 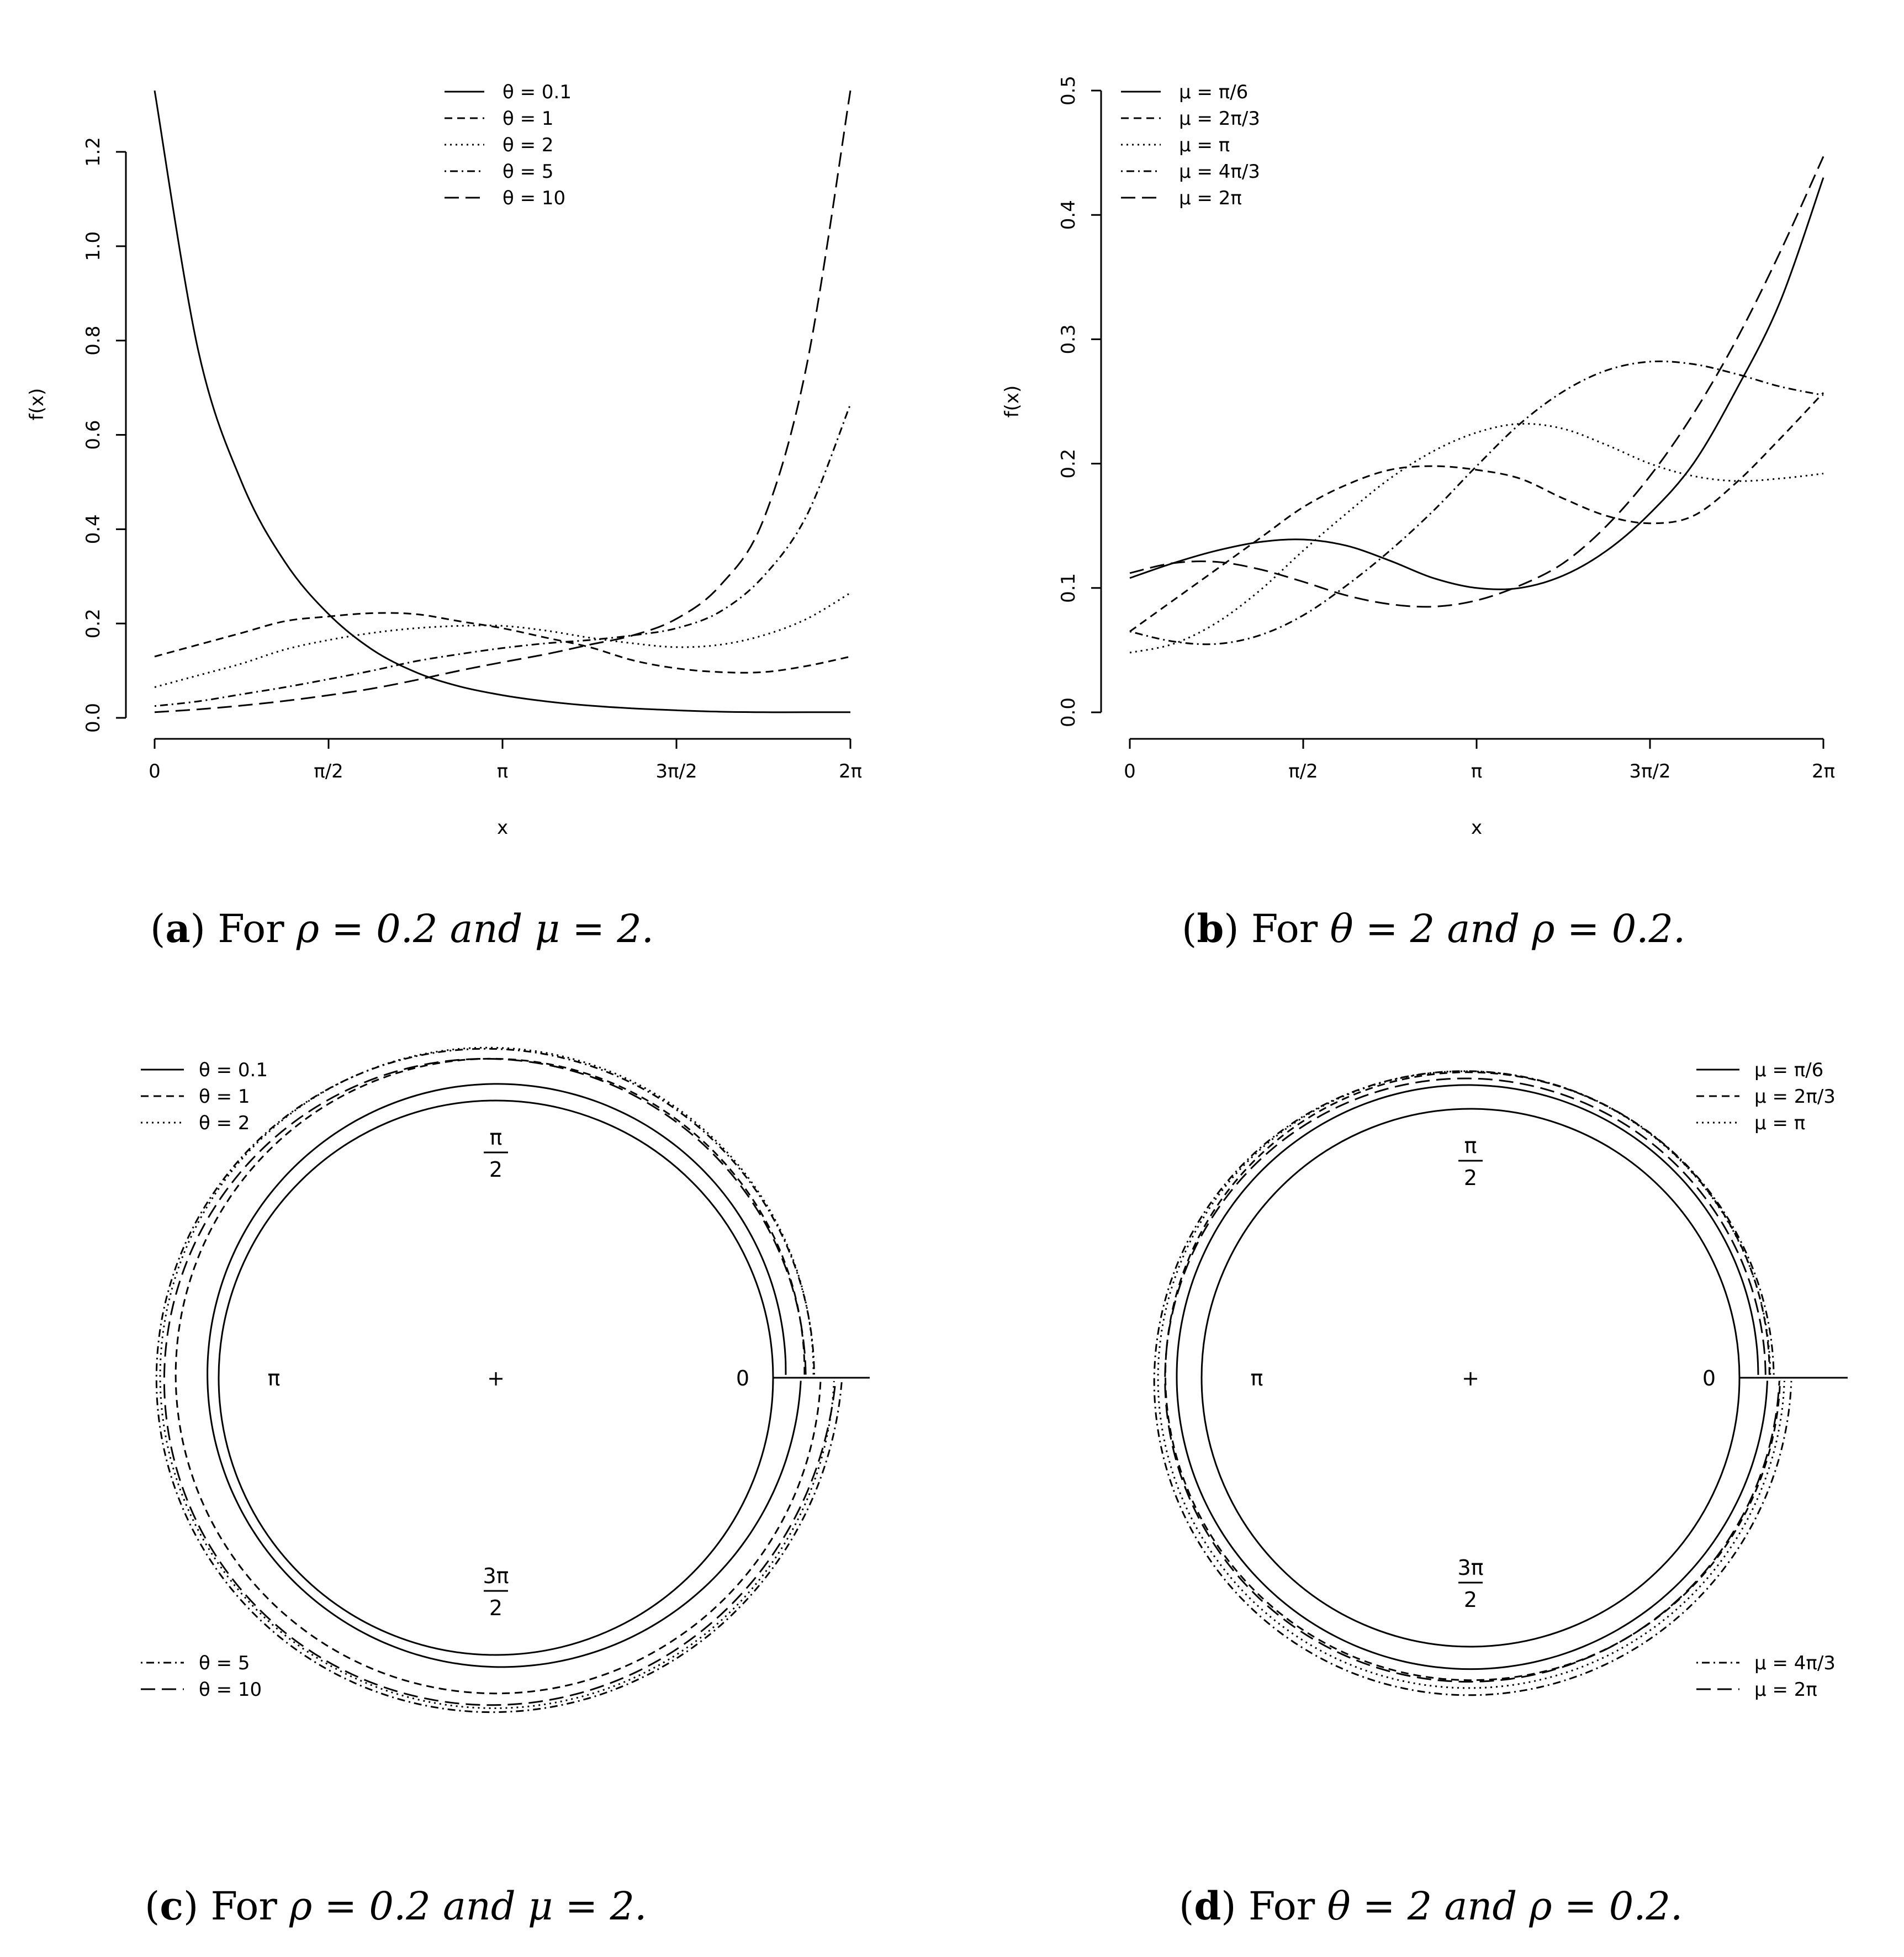 What do you see at coordinates (1470, 1178) in the screenshot?
I see `d-direction-label-pi-2-denominator: 2` at bounding box center [1470, 1178].